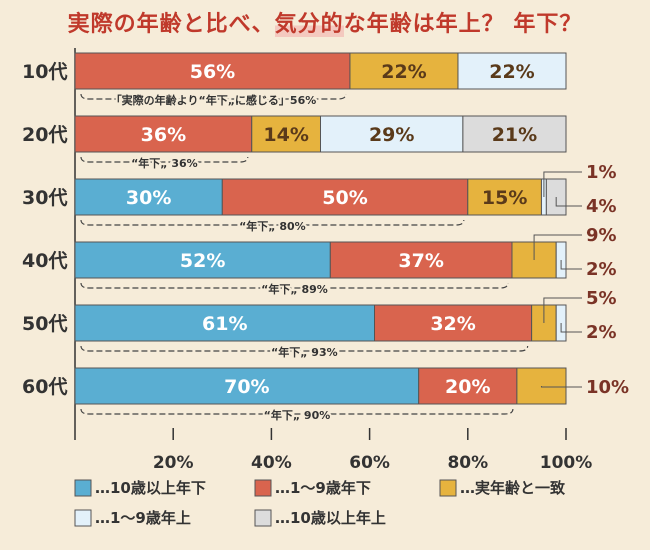 Image resolution: width=650 pixels, height=550 pixels. I want to click on annotation-text: “年下„ 36%, so click(164, 163).